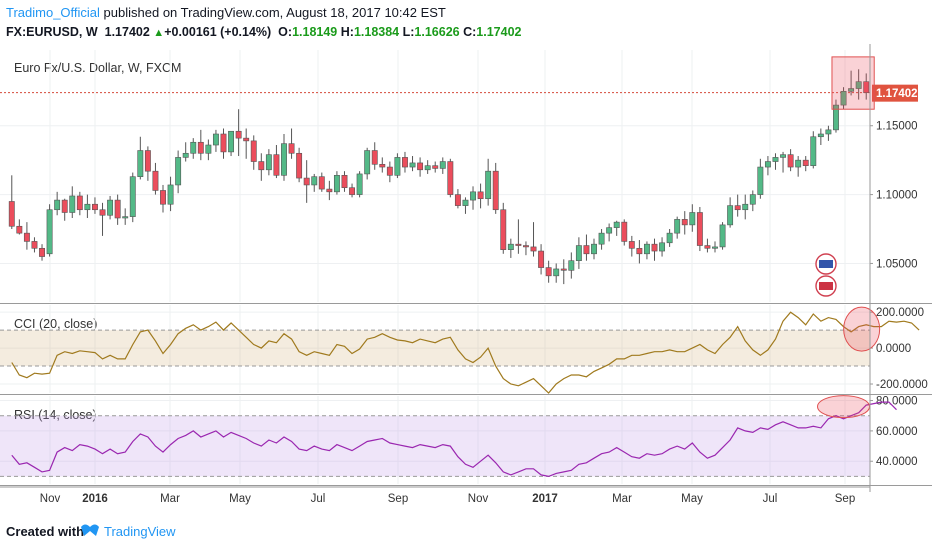  Describe the element at coordinates (435, 446) in the screenshot. I see `rsi-band-fill` at that location.